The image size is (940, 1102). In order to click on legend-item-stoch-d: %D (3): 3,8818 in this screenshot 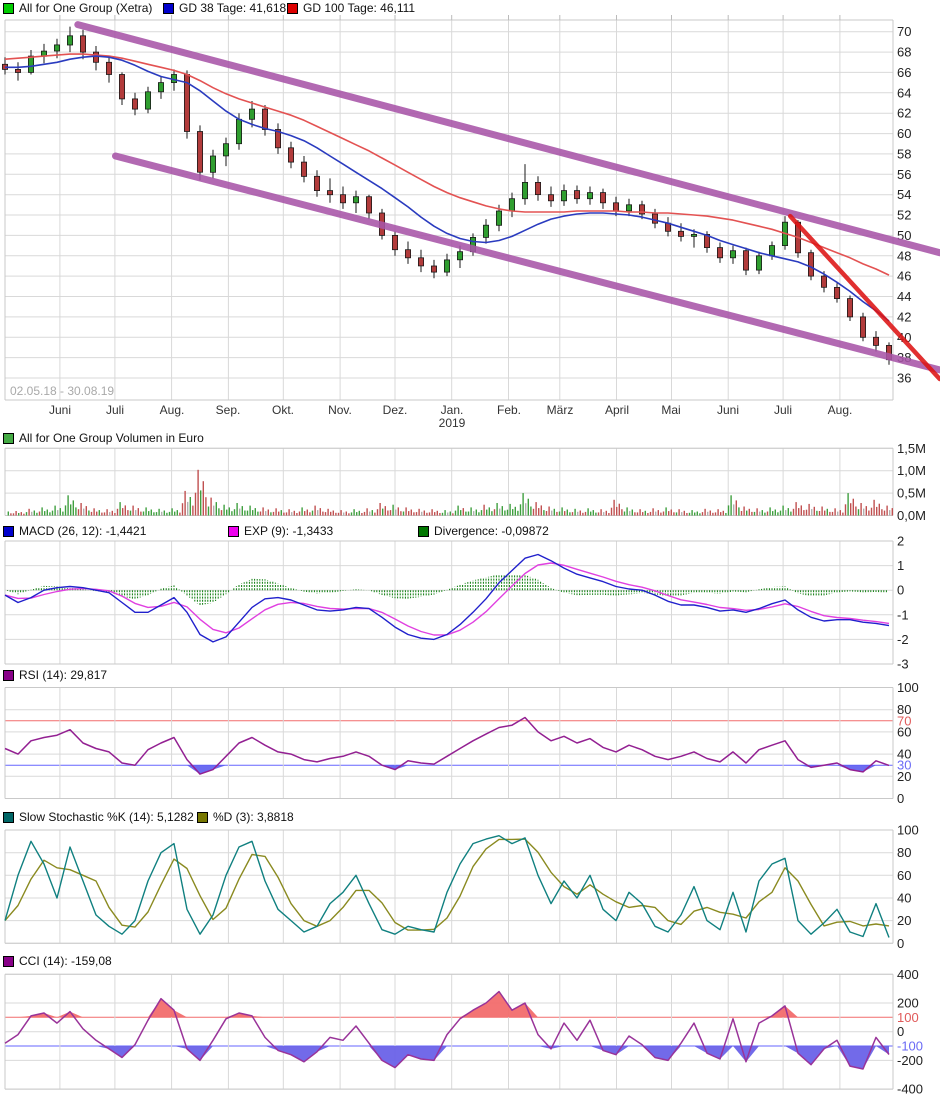, I will do `click(245, 817)`.